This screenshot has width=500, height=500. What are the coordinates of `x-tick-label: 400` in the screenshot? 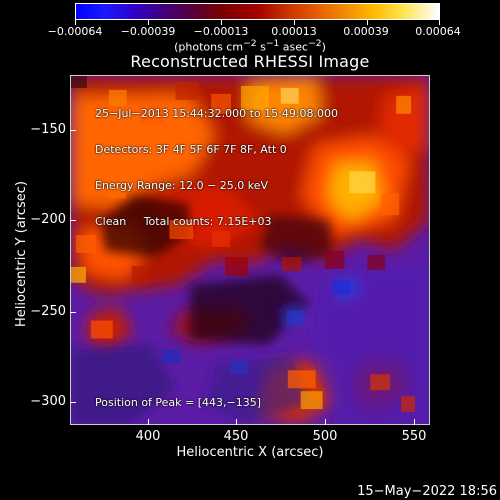 It's located at (148, 436).